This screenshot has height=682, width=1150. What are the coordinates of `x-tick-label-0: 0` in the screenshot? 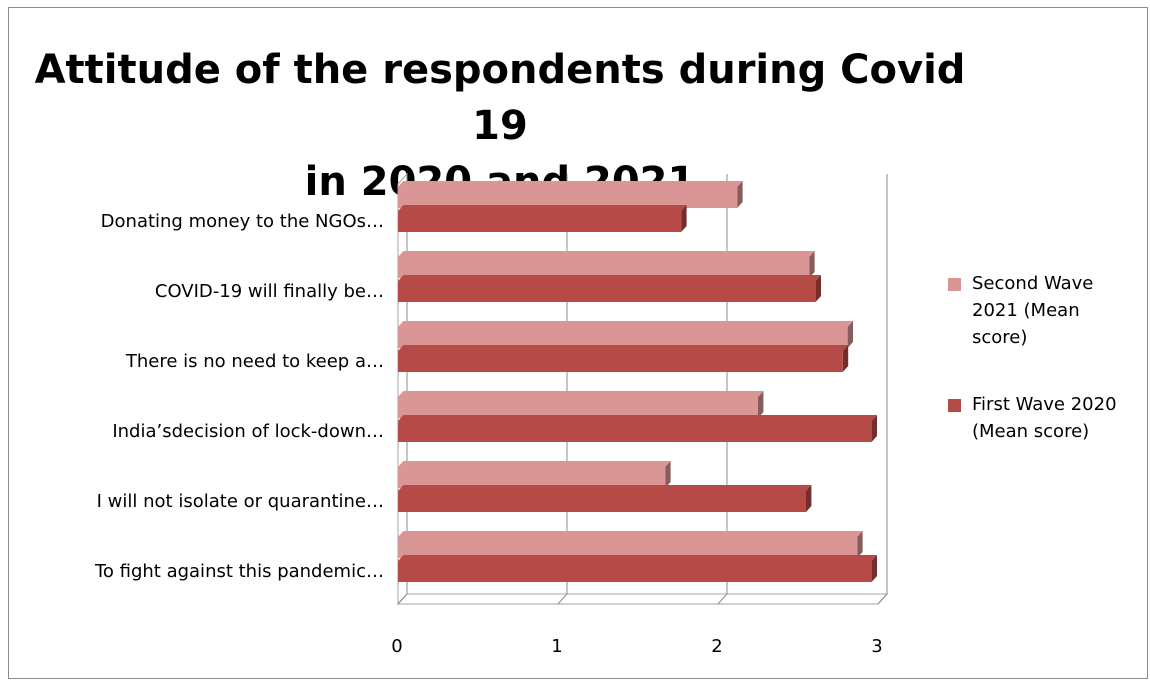 It's located at (396, 646).